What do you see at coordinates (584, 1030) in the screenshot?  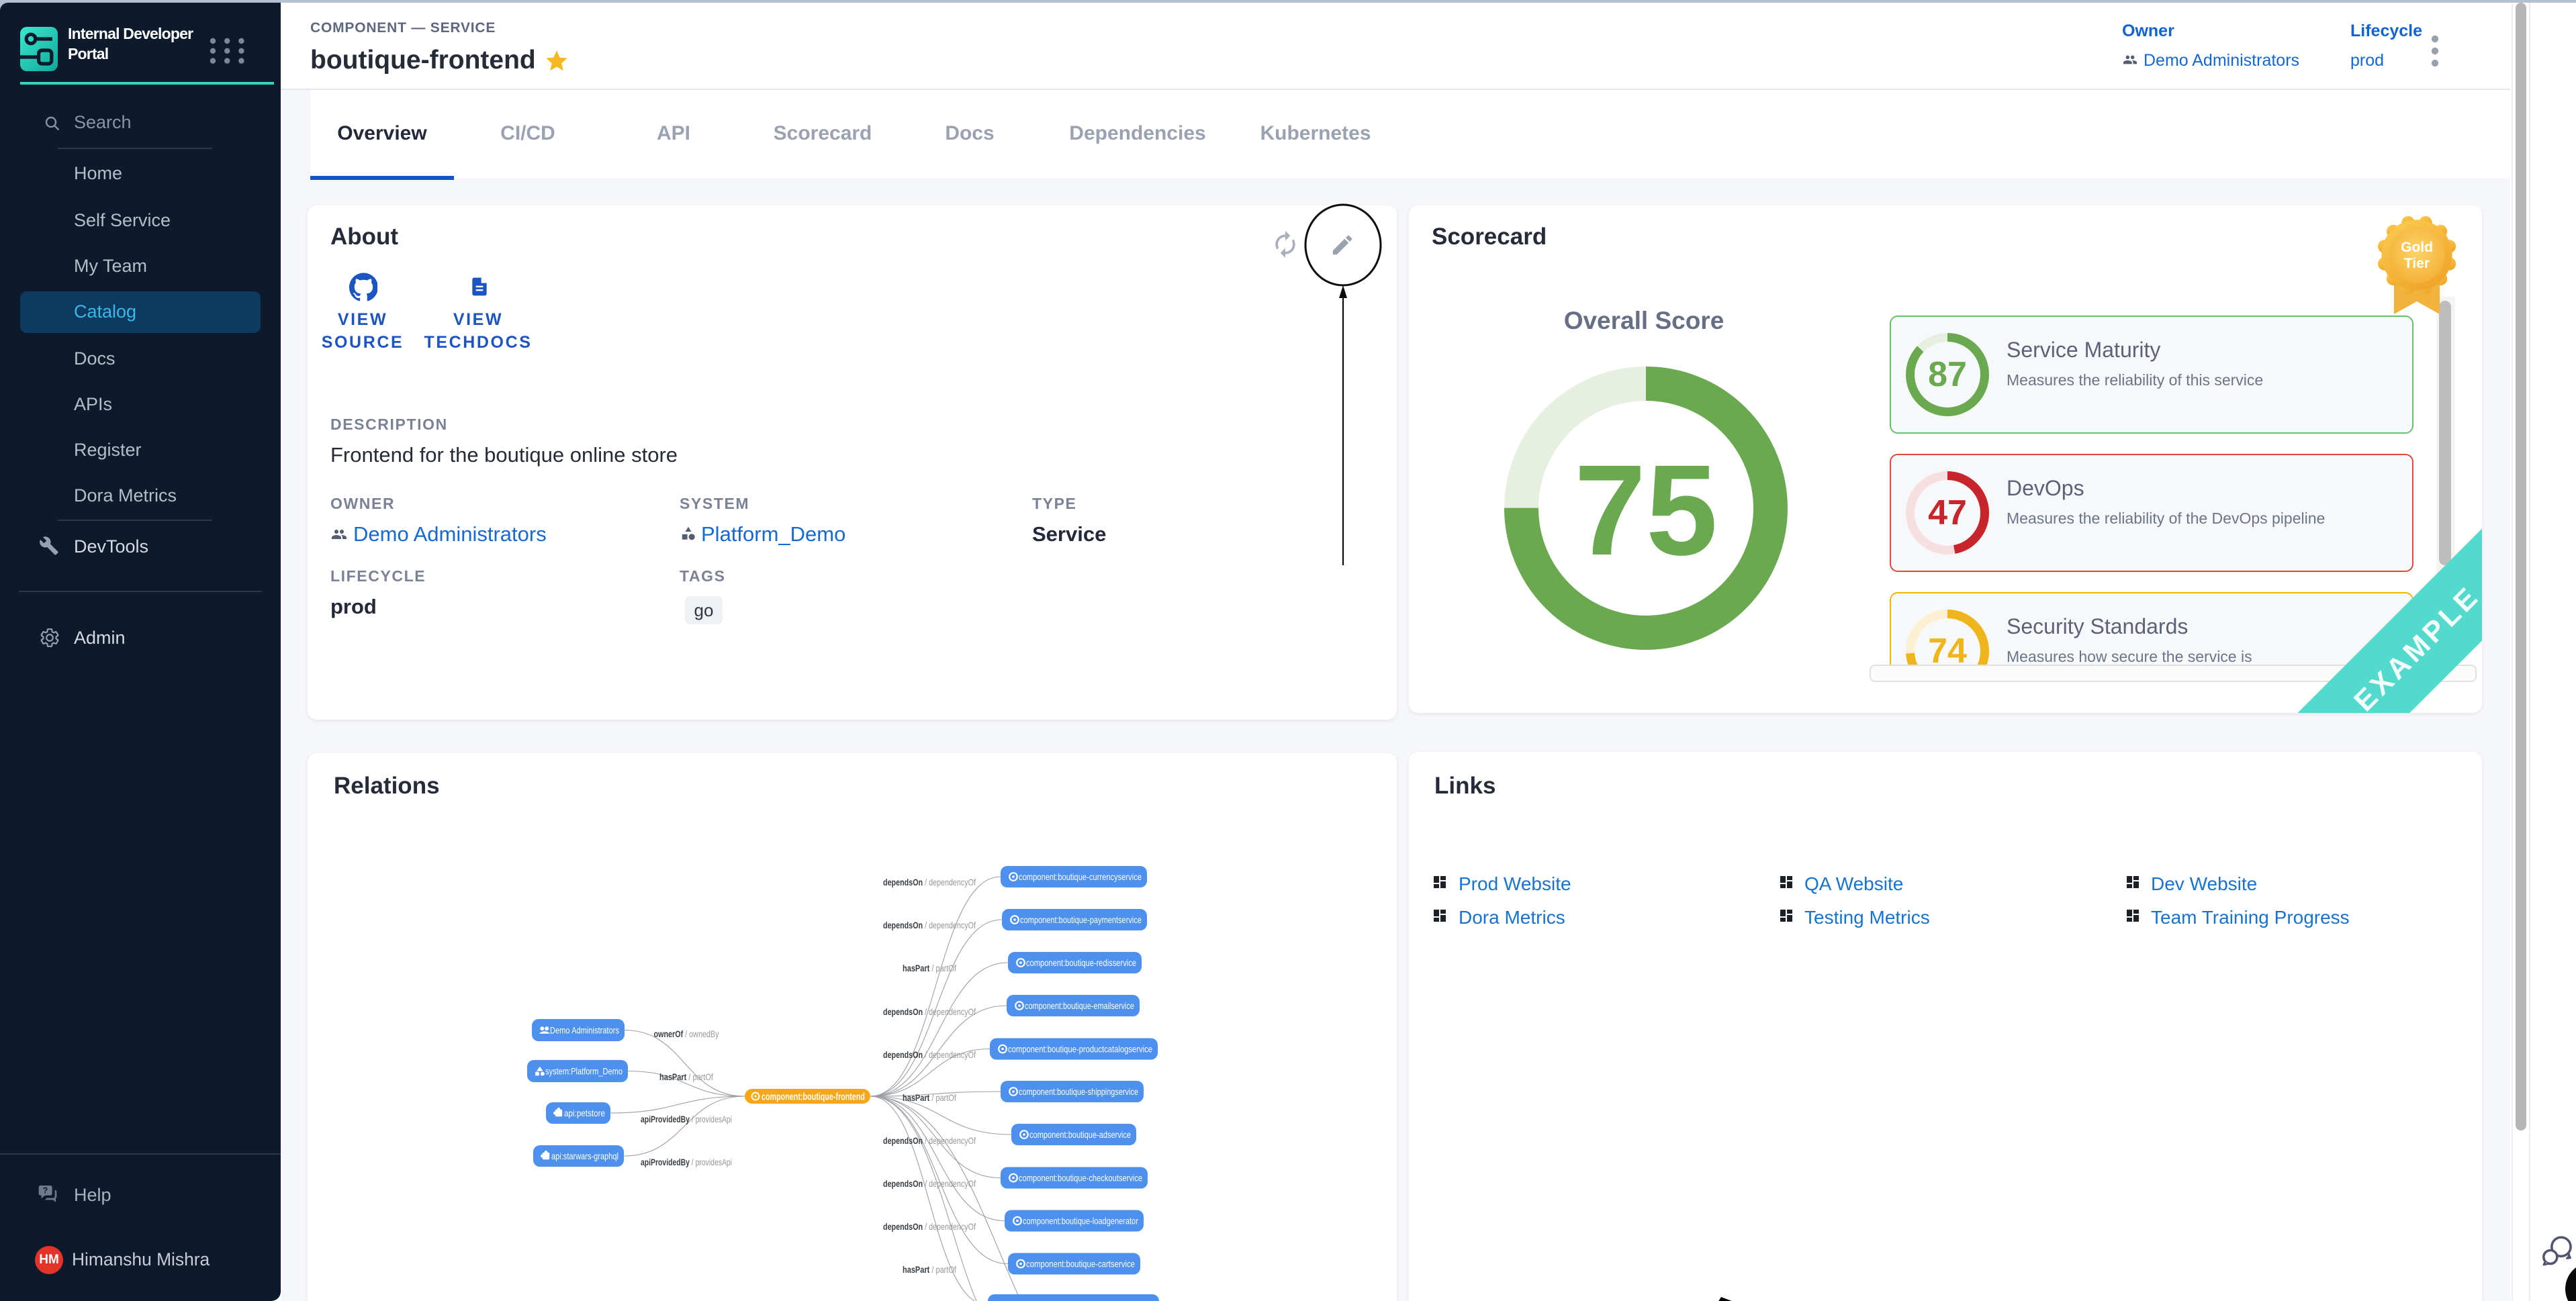 I see `svg-text: Demo Administrators` at bounding box center [584, 1030].